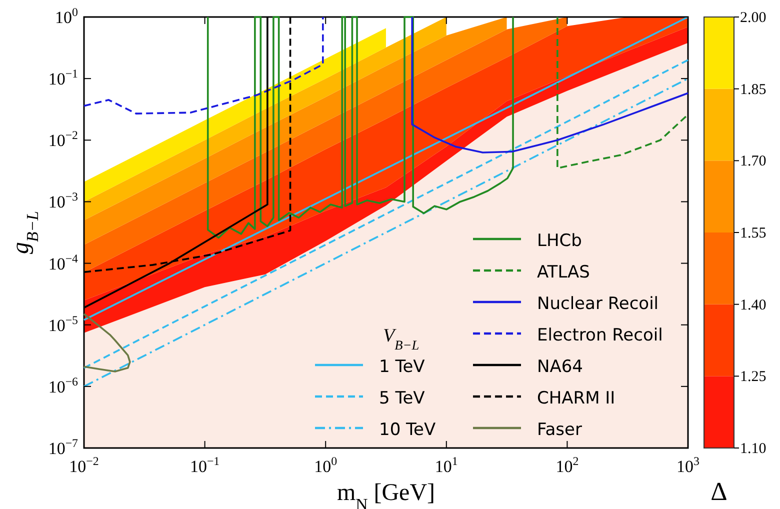 This screenshot has width=780, height=509. What do you see at coordinates (402, 398) in the screenshot?
I see `legend-label: 5 TeV` at bounding box center [402, 398].